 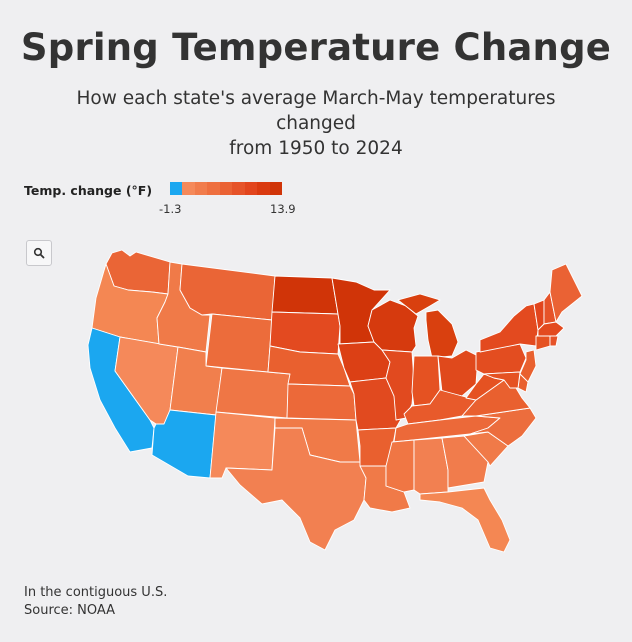 What do you see at coordinates (239, 343) in the screenshot?
I see `state-wyoming` at bounding box center [239, 343].